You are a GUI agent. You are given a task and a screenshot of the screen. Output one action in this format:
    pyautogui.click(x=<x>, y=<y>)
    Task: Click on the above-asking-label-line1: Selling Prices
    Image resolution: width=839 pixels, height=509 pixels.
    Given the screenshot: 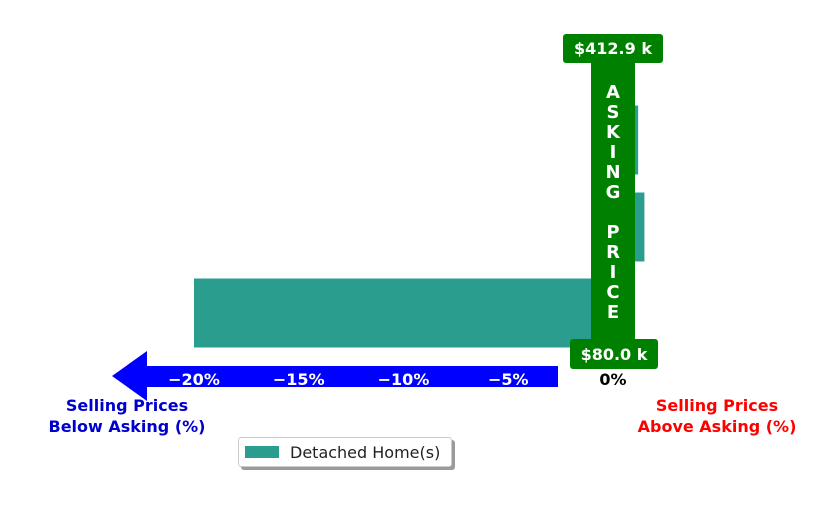 What is the action you would take?
    pyautogui.click(x=717, y=405)
    